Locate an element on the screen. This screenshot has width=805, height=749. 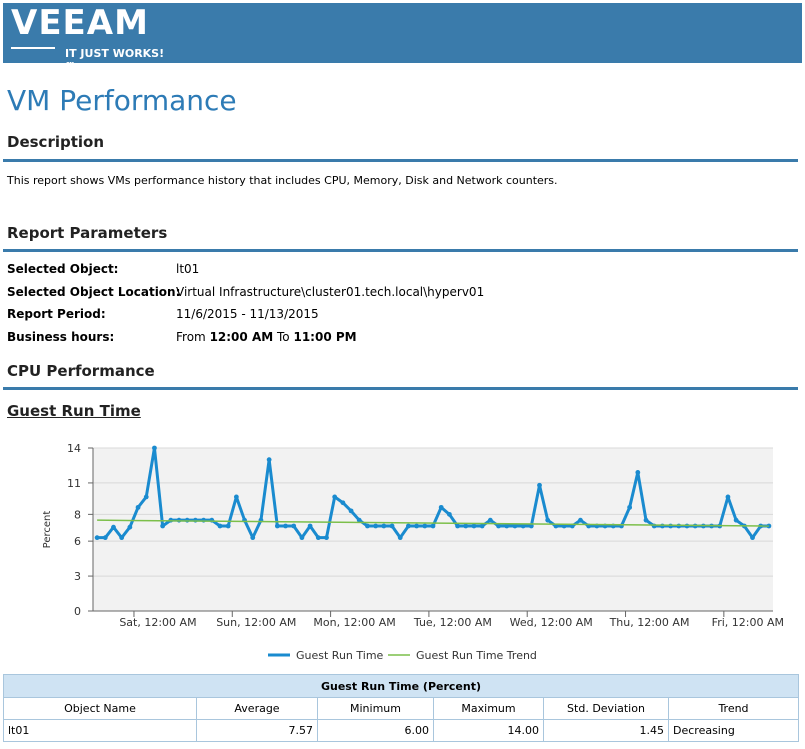
x-tick-label: Thu, 12:00 AM is located at coordinates (649, 622).